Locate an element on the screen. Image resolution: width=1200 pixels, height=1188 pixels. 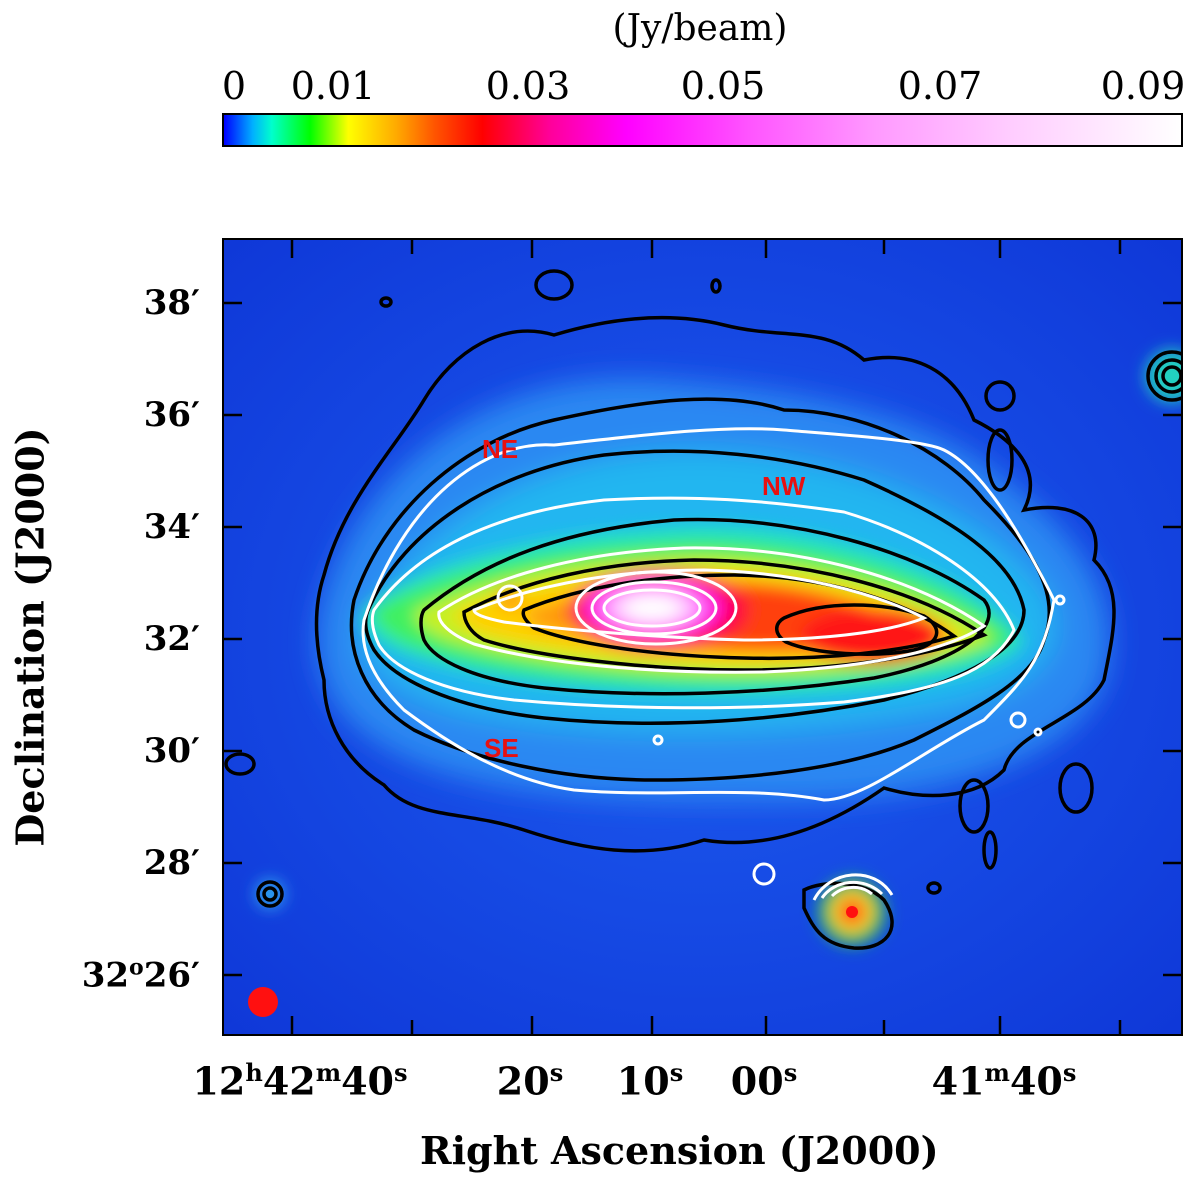
x-tick-10s: 10s is located at coordinates (650, 1081).